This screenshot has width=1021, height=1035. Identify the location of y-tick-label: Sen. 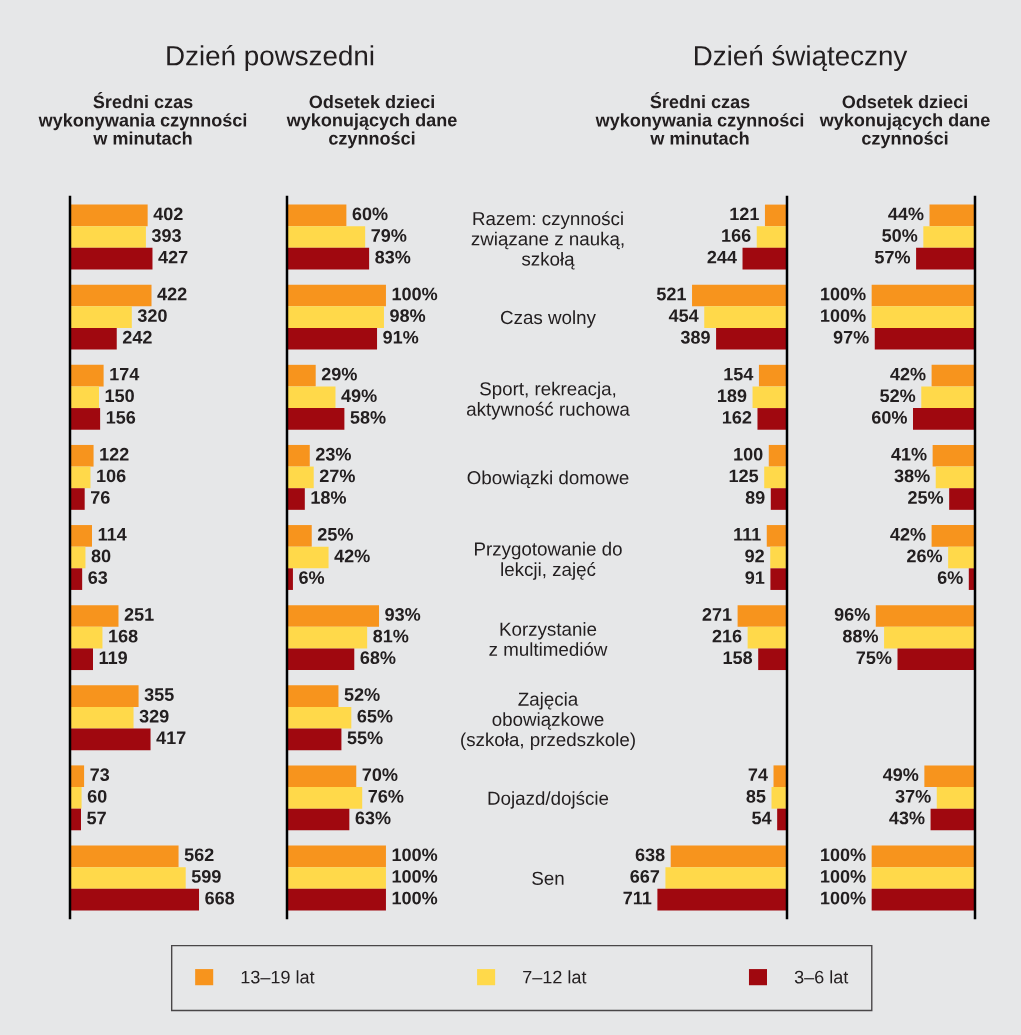
(548, 878).